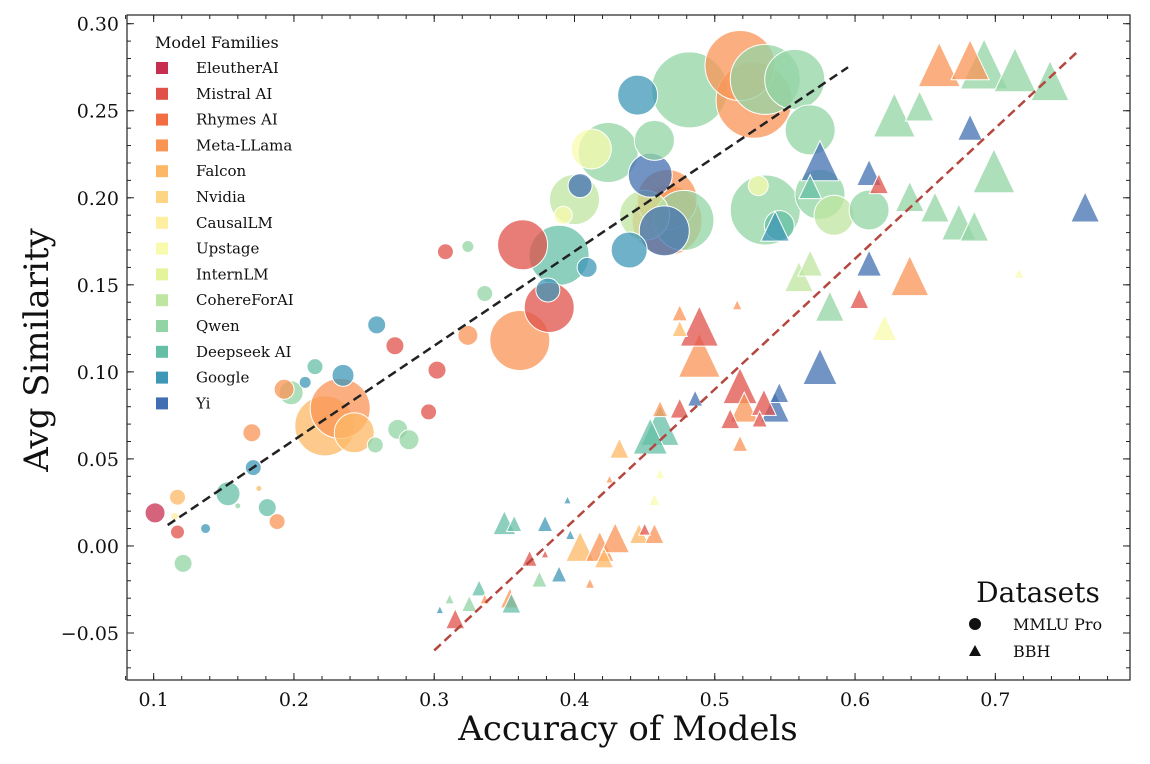 Image resolution: width=1150 pixels, height=764 pixels. What do you see at coordinates (1032, 651) in the screenshot?
I see `legend-label: BBH` at bounding box center [1032, 651].